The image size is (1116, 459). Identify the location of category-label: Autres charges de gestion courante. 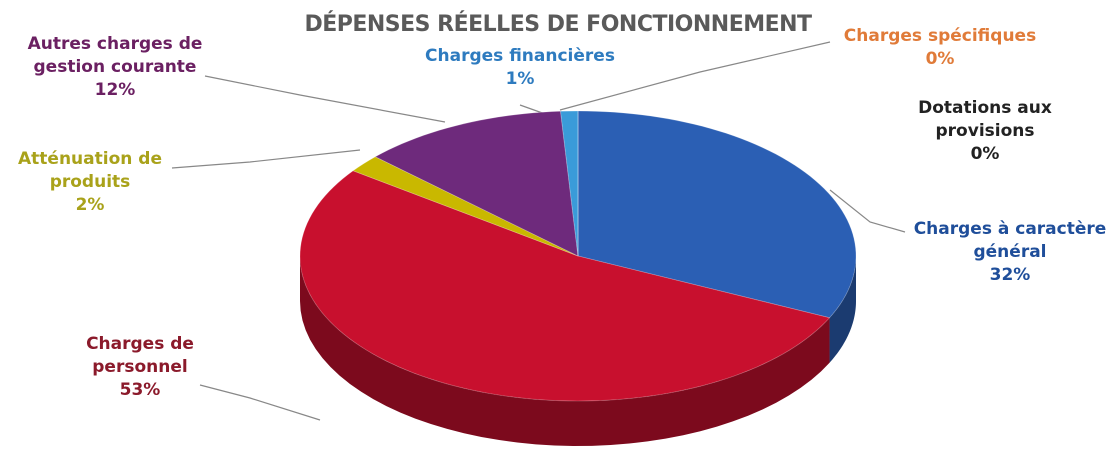
(115, 55).